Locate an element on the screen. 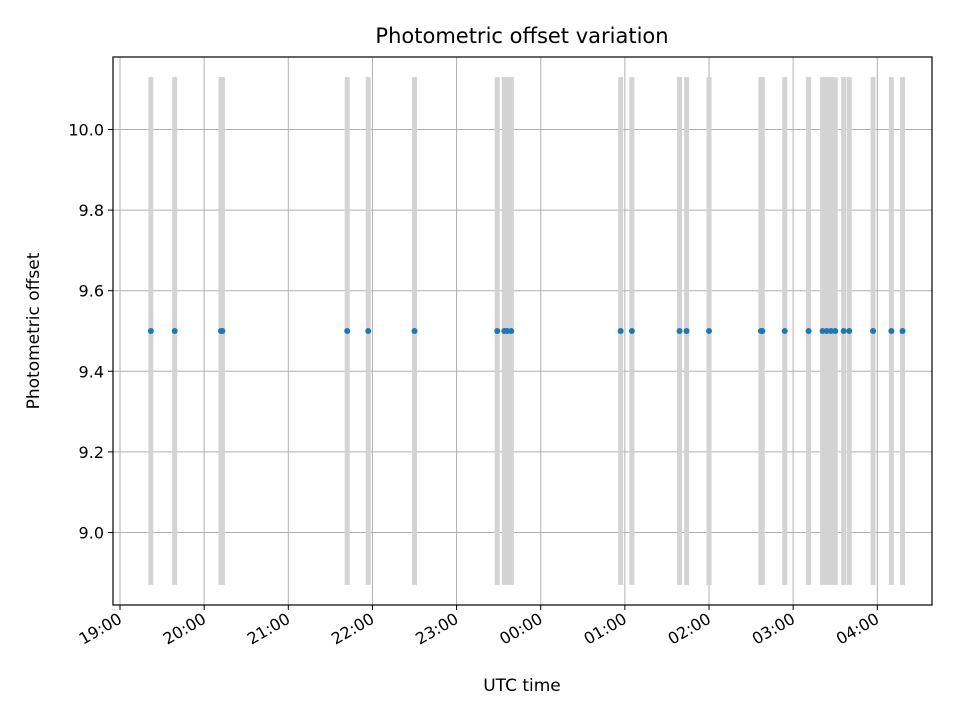 The image size is (960, 720). y-tick-label: 9.4 is located at coordinates (91, 371).